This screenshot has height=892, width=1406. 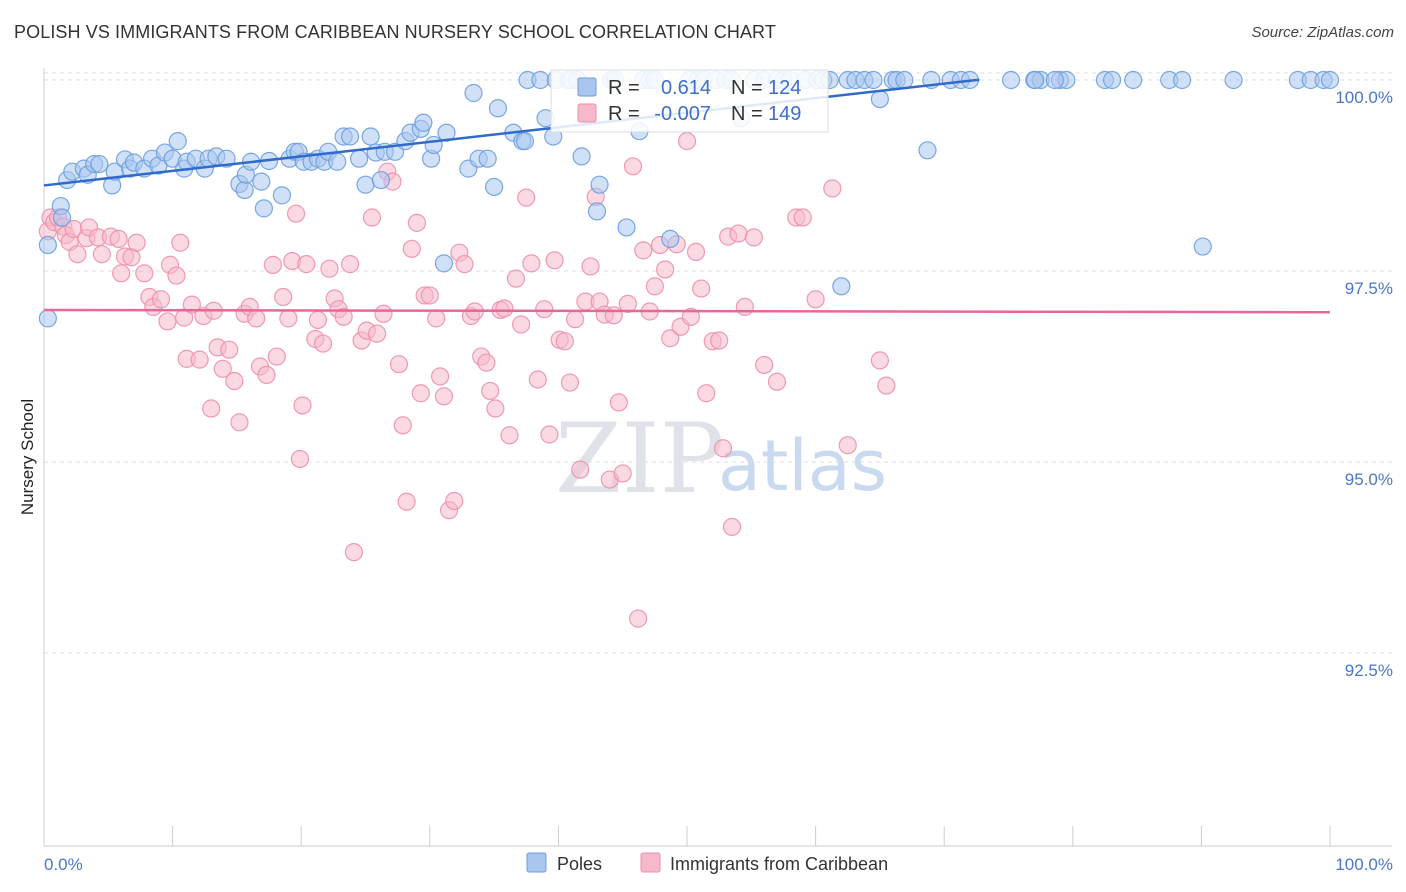 I want to click on stats-r-label-poles: R =, so click(x=624, y=88).